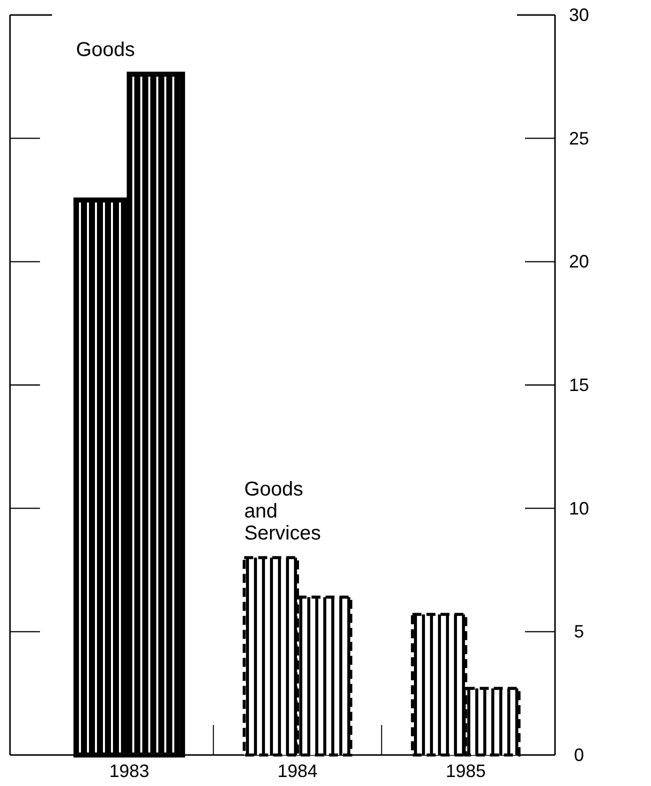 The height and width of the screenshot is (786, 651). Describe the element at coordinates (579, 508) in the screenshot. I see `y-tick-label: 10` at that location.